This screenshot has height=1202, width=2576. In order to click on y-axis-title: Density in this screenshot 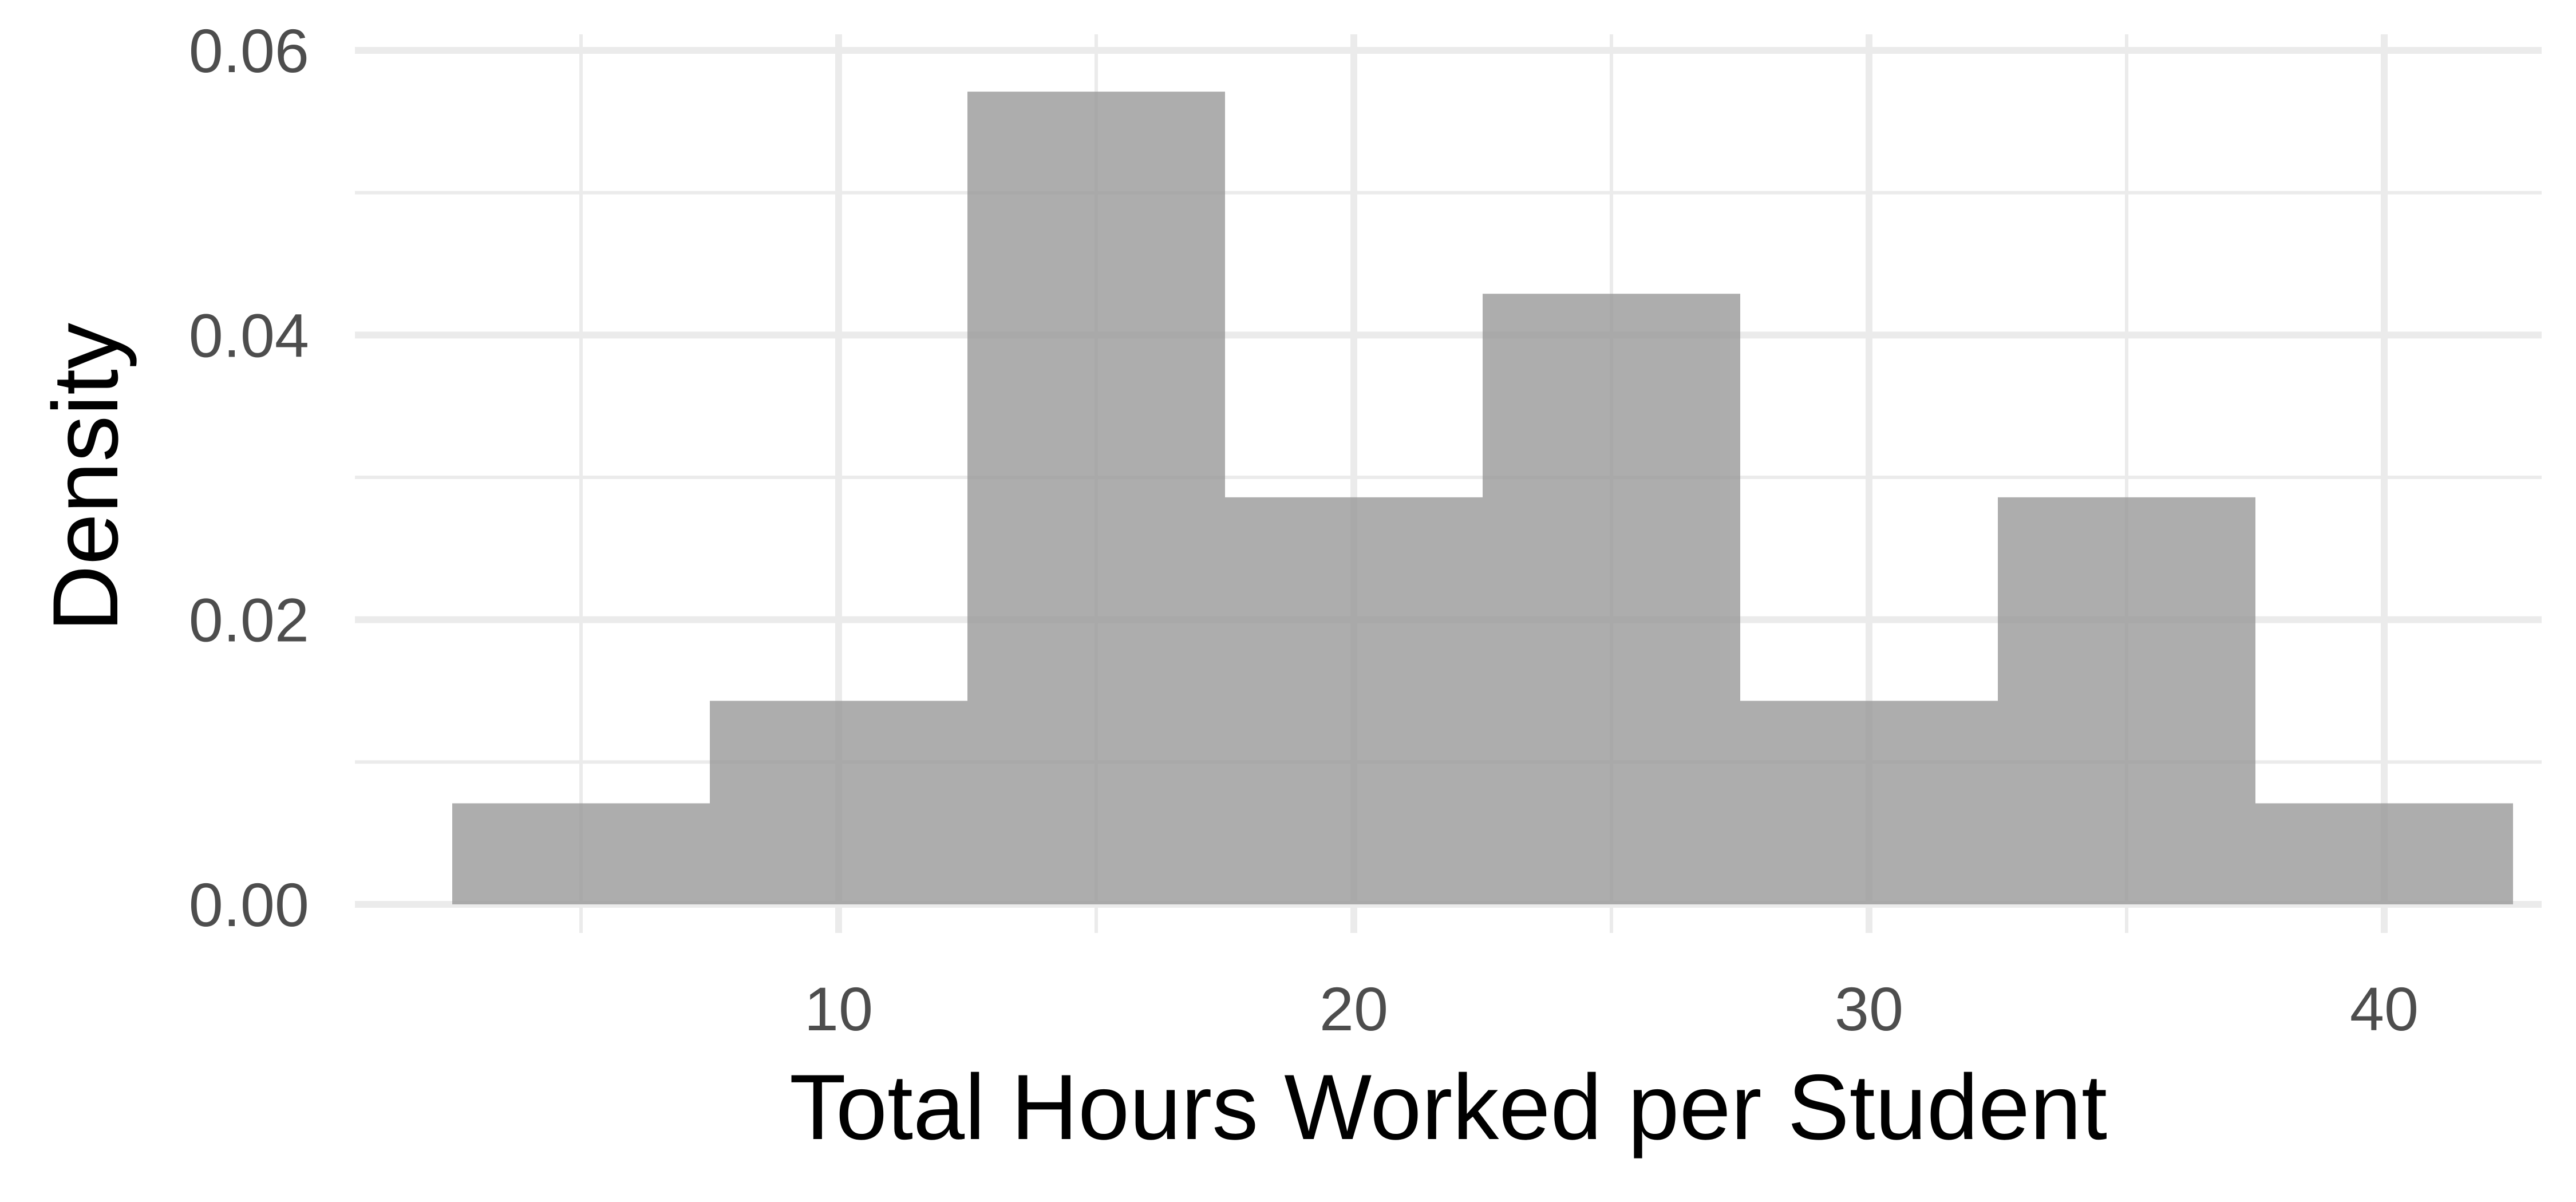, I will do `click(85, 477)`.